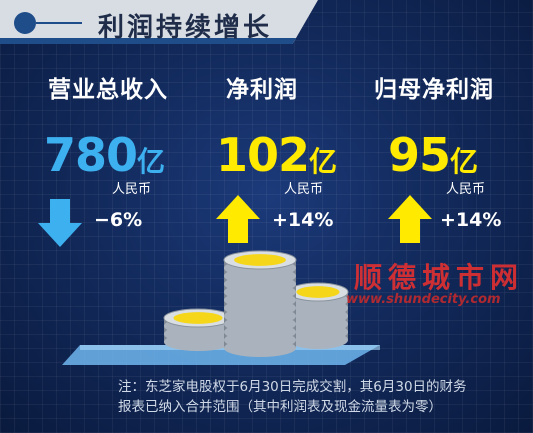  Describe the element at coordinates (59, 23) in the screenshot. I see `header-line` at that location.